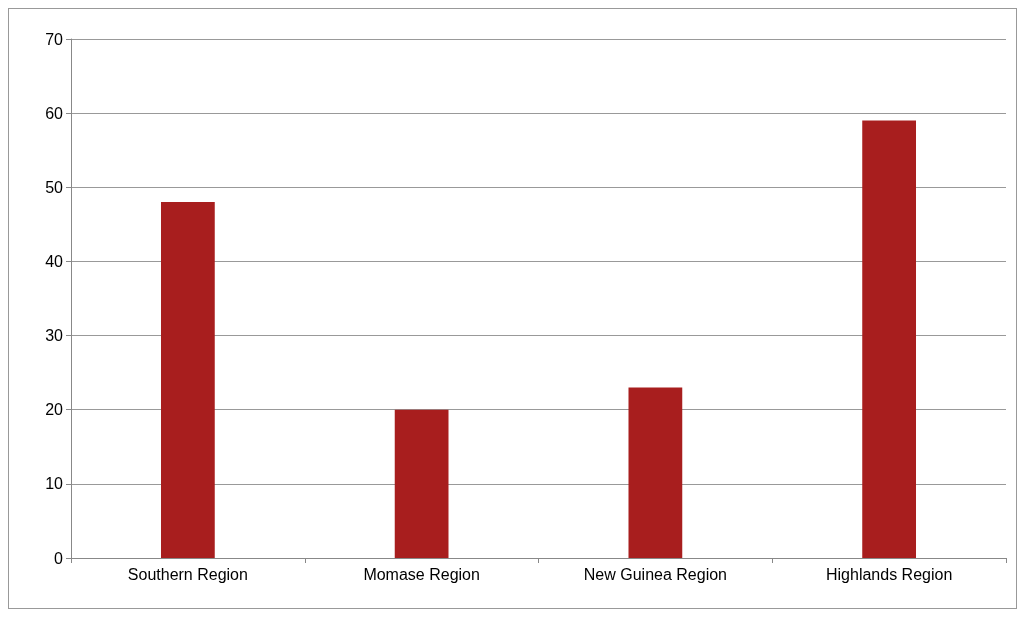 This screenshot has height=617, width=1025. I want to click on y-tick-label: 40, so click(54, 261).